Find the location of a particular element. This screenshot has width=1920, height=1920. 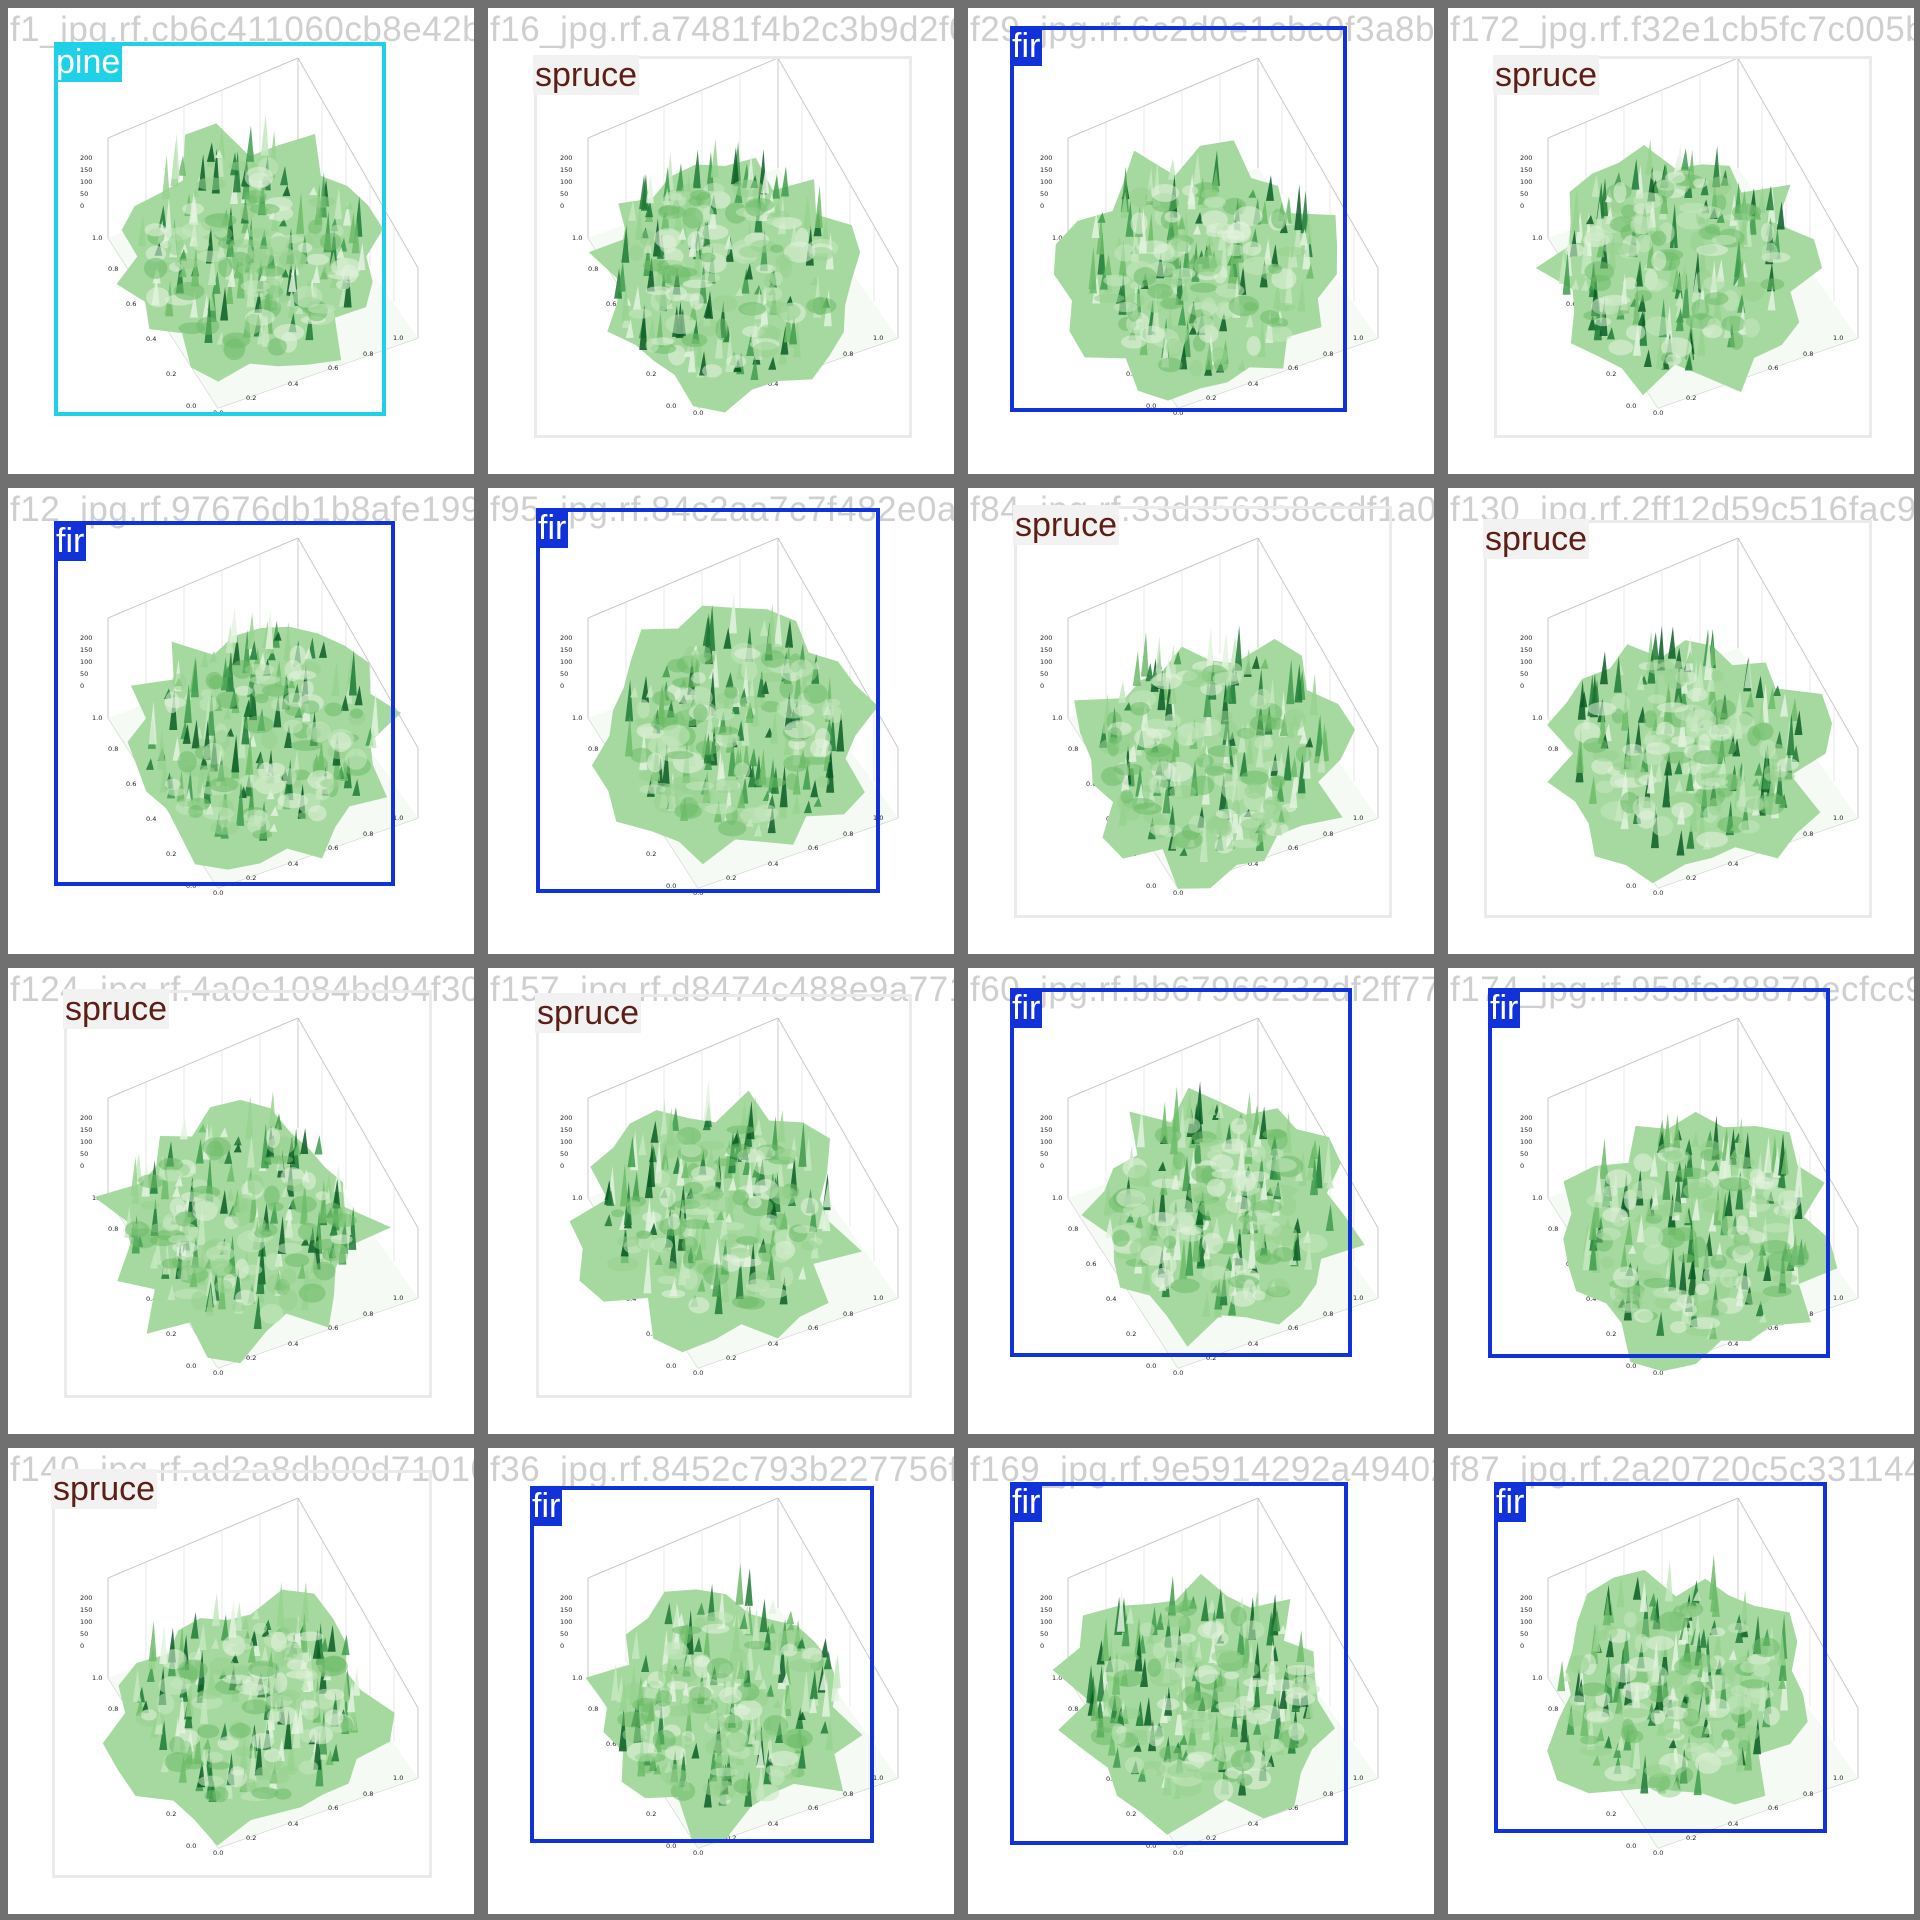

class-label: fir is located at coordinates (1026, 46).